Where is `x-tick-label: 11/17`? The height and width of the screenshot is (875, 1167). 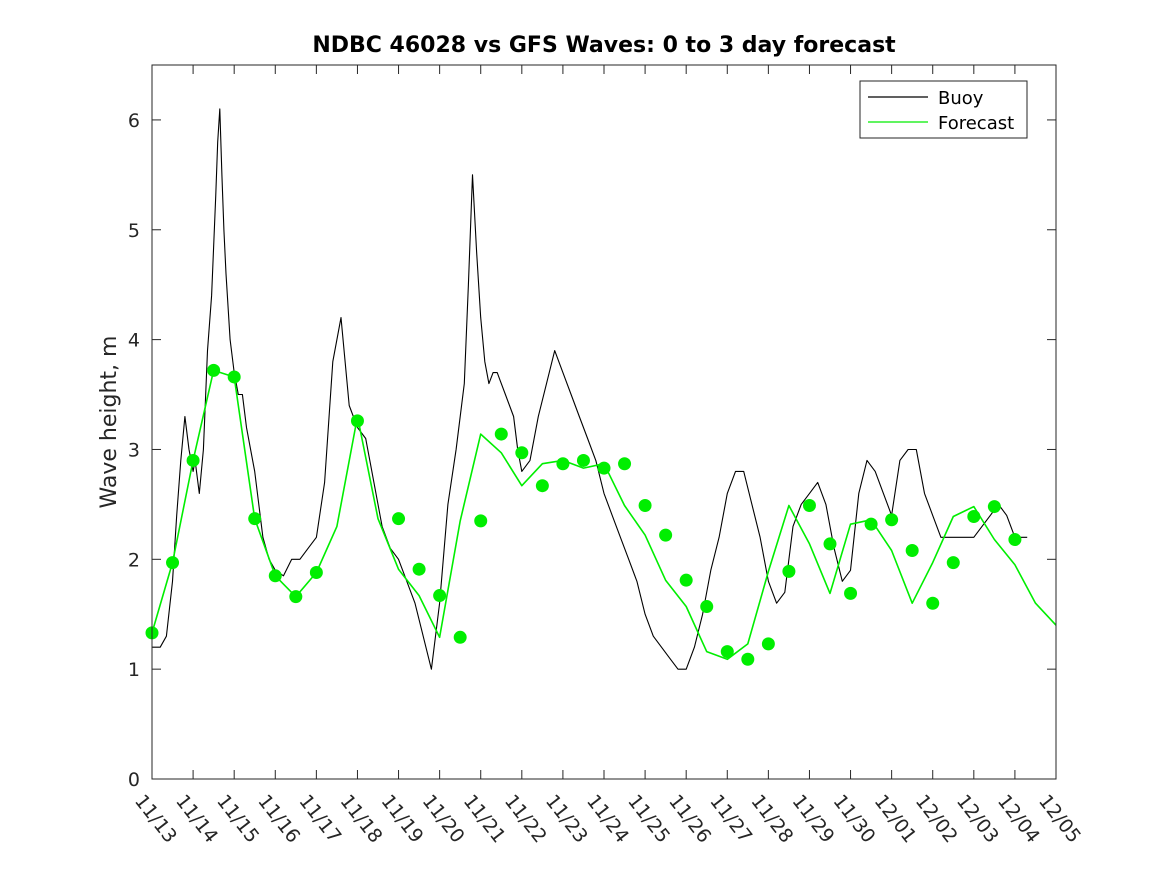 x-tick-label: 11/17 is located at coordinates (319, 819).